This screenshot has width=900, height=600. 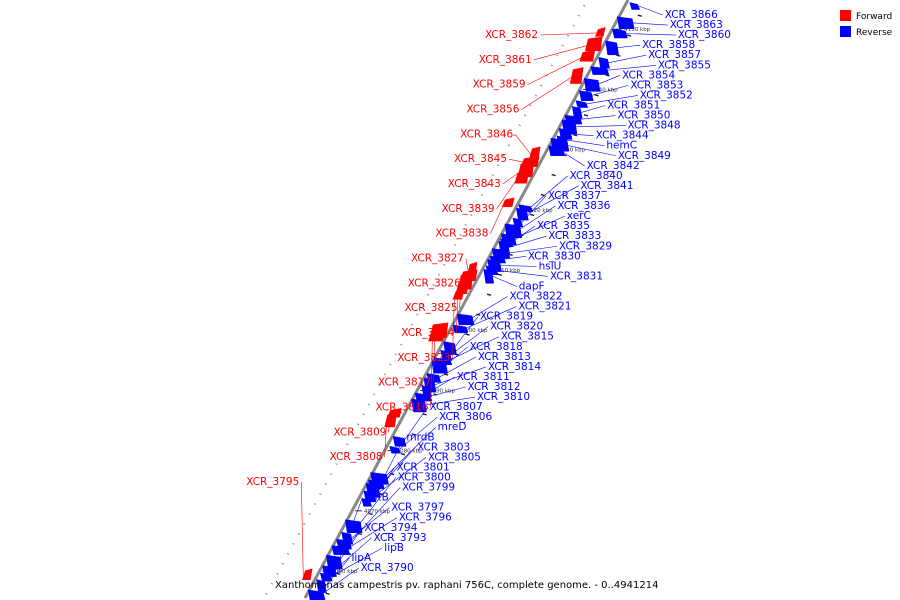 I want to click on reverse-gene-label: XCR_3852, so click(x=666, y=95).